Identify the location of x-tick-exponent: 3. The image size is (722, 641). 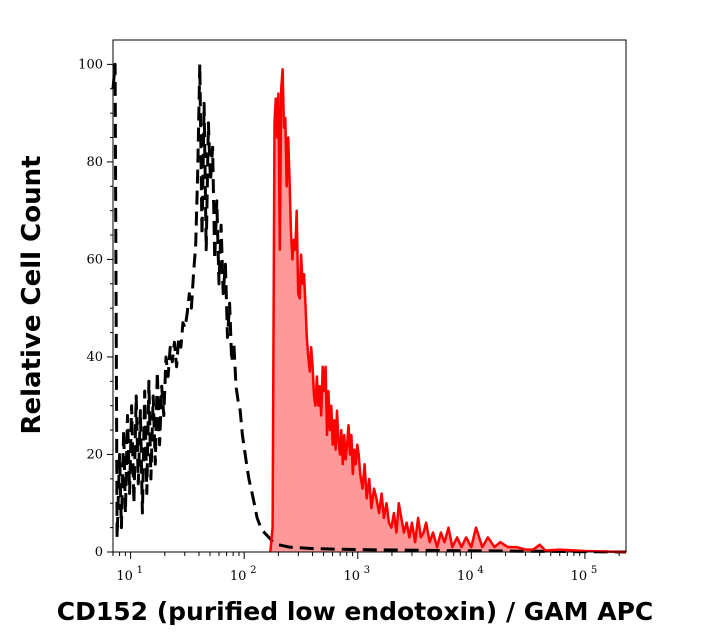
(367, 570).